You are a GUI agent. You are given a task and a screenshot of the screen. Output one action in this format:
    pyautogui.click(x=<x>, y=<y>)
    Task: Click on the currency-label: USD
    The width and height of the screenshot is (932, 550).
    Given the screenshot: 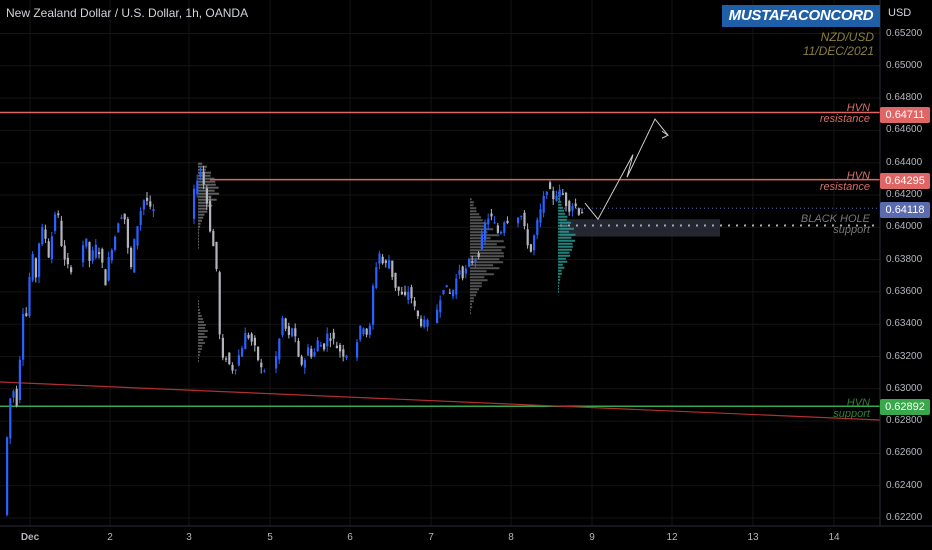 What is the action you would take?
    pyautogui.click(x=900, y=13)
    